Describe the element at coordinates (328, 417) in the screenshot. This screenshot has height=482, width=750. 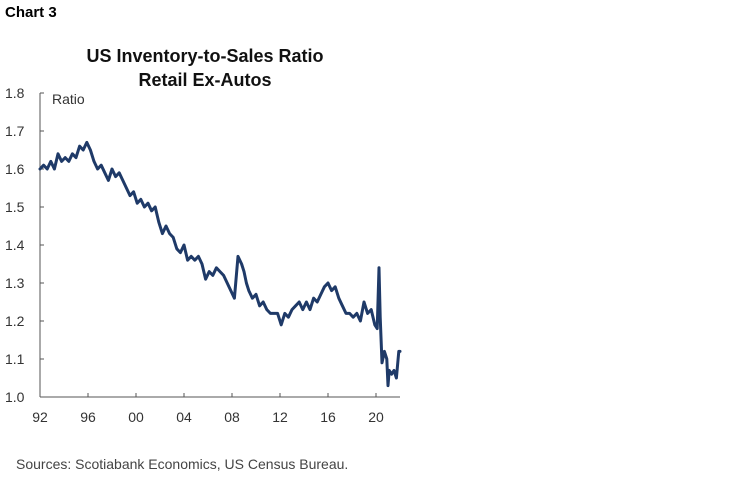
I see `x-tick-label: 16` at that location.